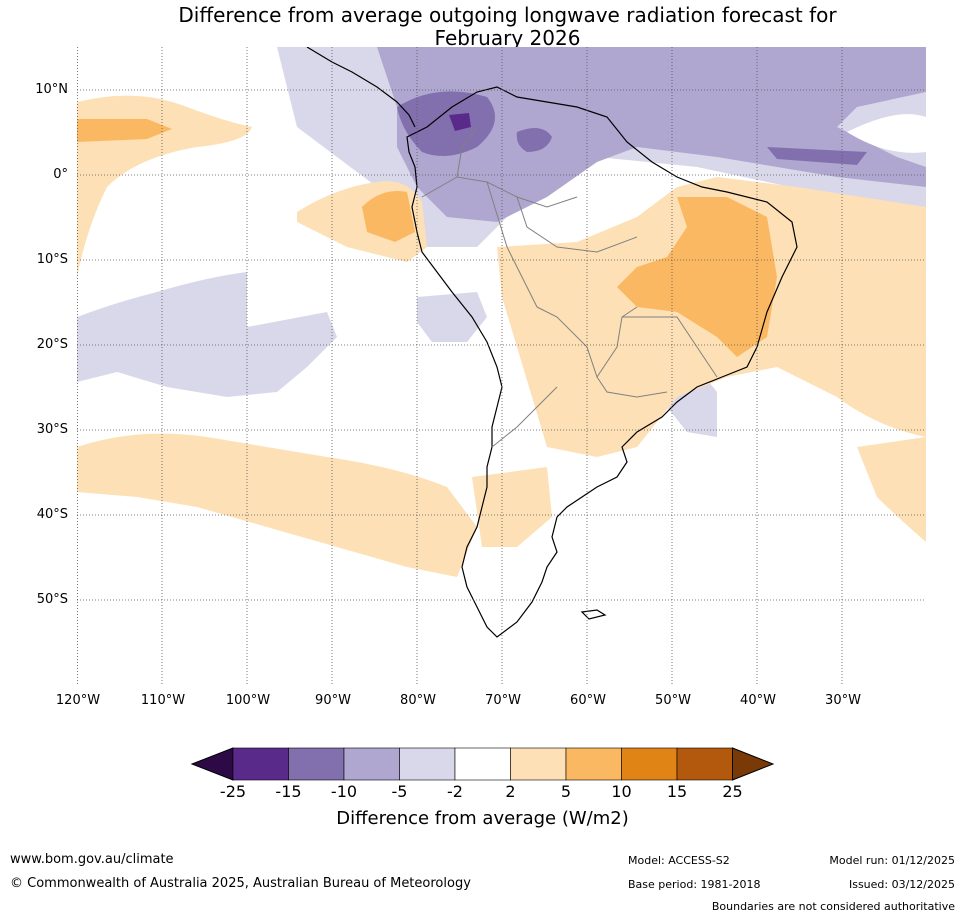 The height and width of the screenshot is (919, 965). Describe the element at coordinates (886, 133) in the screenshot. I see `anomaly-region-n-white-hole` at that location.